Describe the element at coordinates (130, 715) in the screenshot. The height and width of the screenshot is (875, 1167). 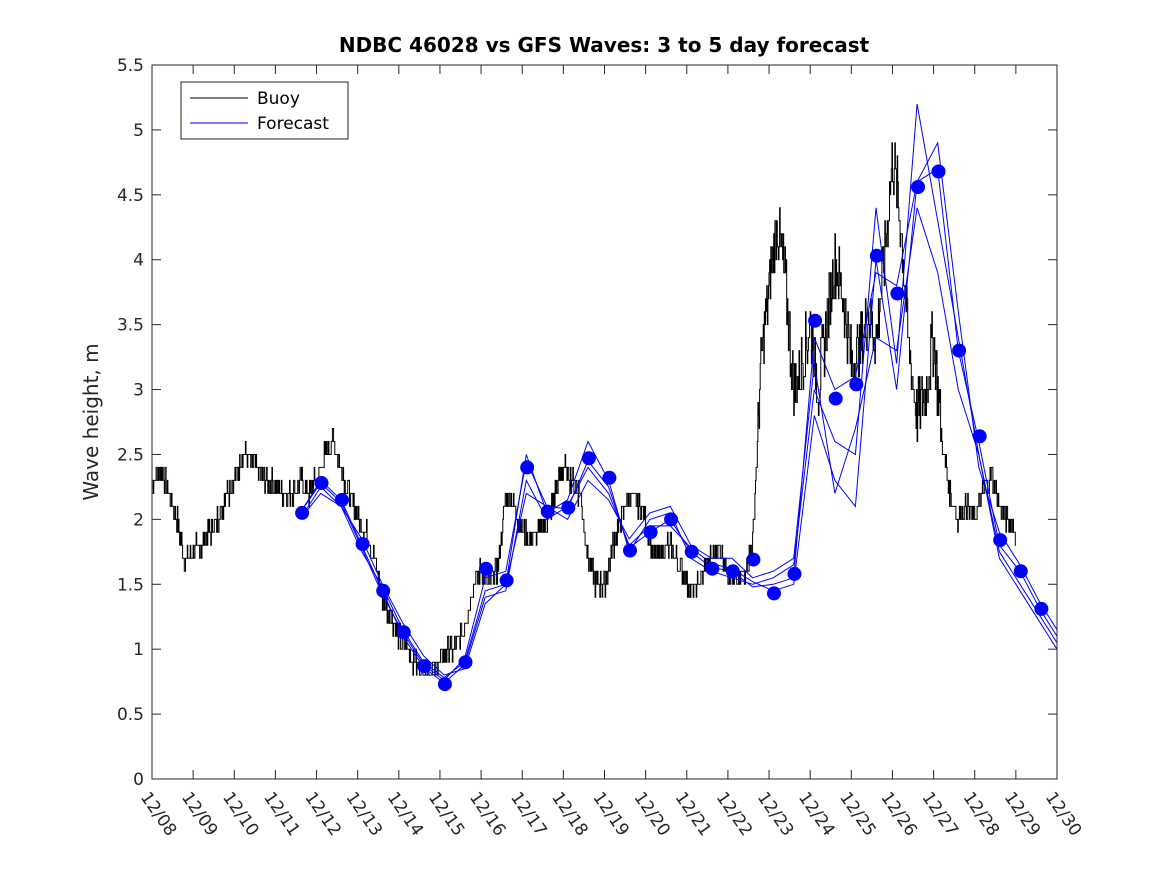
I see `y-tick-label: 0.5` at that location.